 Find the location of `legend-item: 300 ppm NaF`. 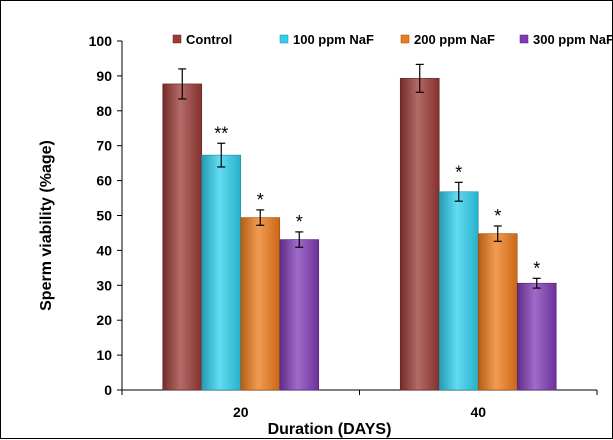

legend-item: 300 ppm NaF is located at coordinates (566, 39).